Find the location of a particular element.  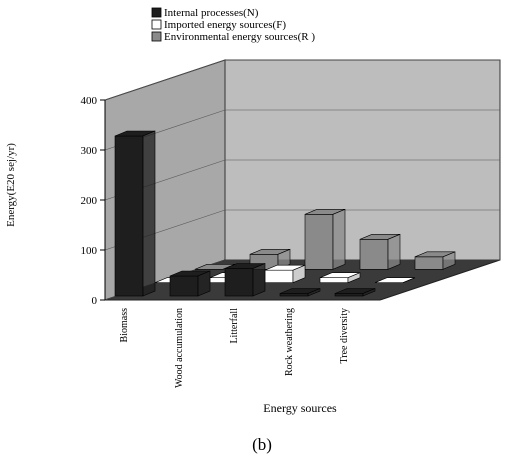

x-tick-label: Rock weathering is located at coordinates (289, 342).